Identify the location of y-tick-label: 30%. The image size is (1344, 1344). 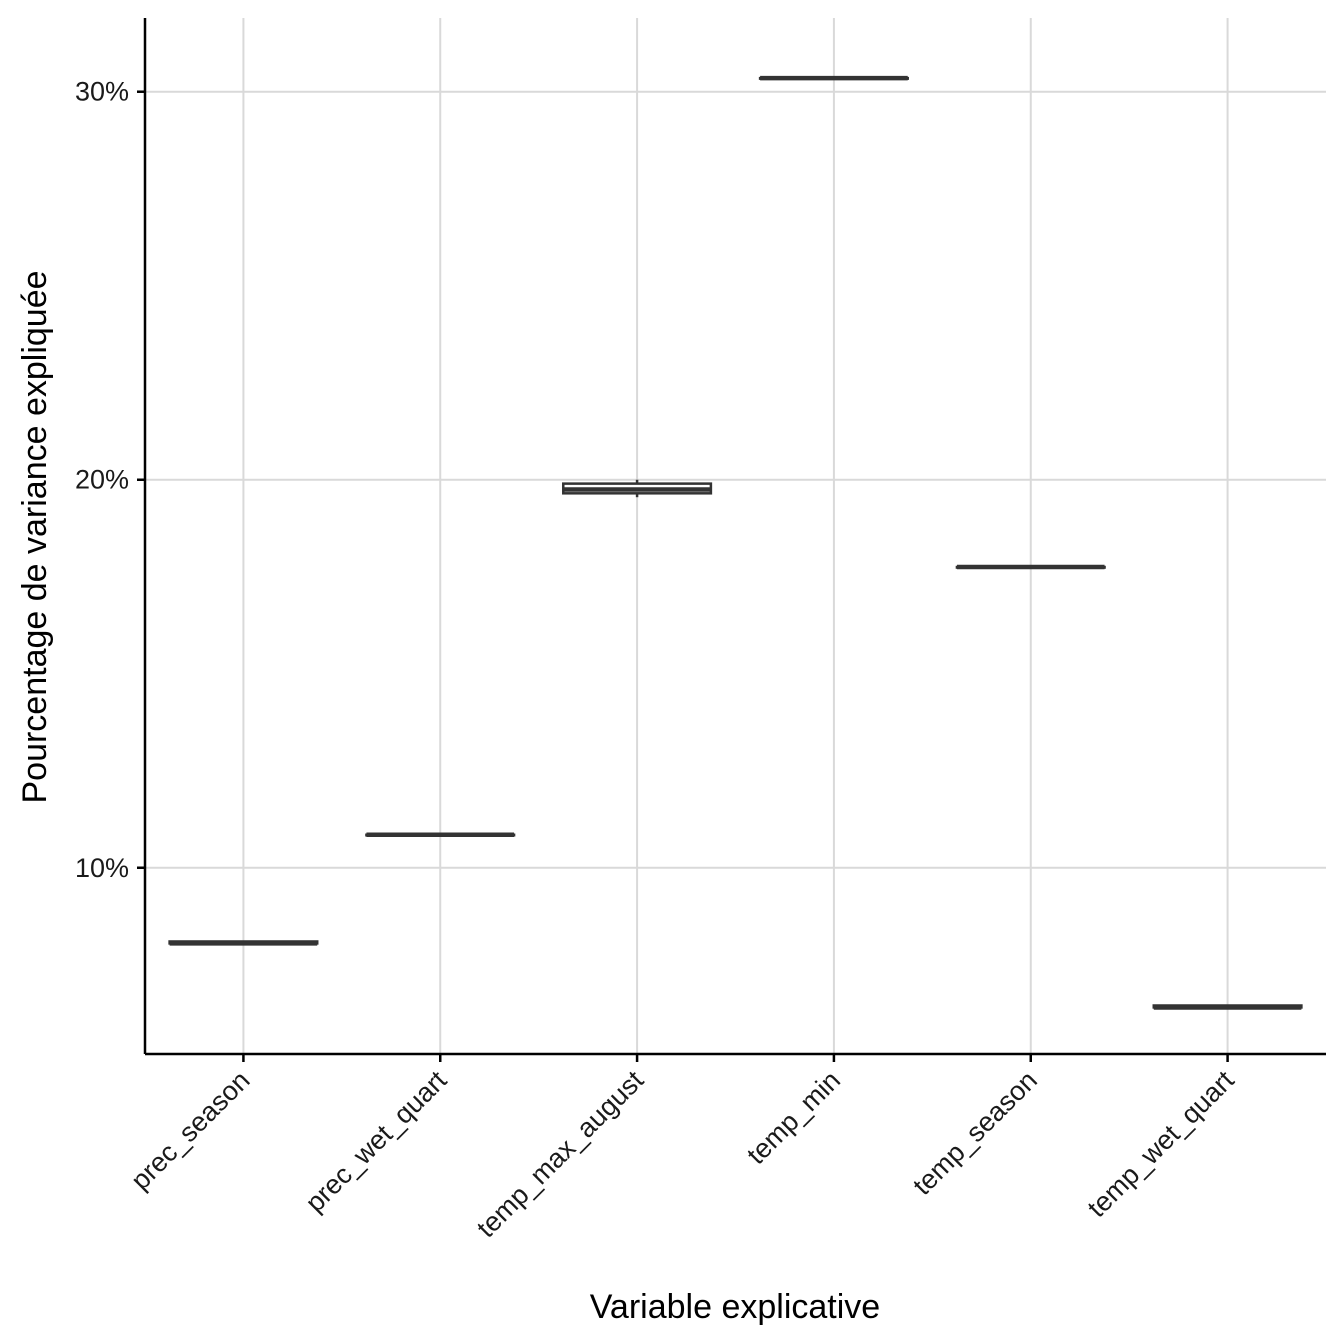
(102, 92).